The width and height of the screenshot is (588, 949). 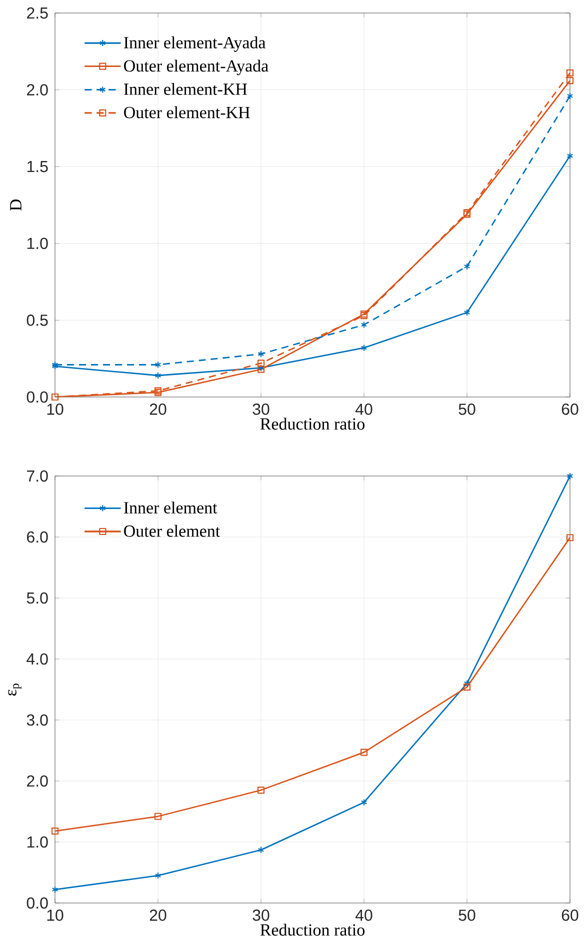 I want to click on legend-label: Outer element-KH, so click(x=187, y=112).